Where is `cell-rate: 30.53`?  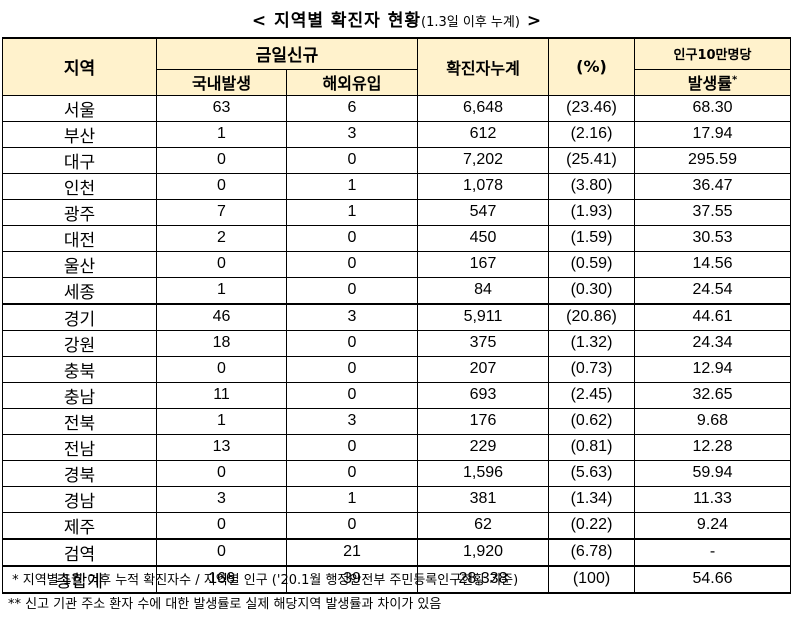 cell-rate: 30.53 is located at coordinates (712, 238).